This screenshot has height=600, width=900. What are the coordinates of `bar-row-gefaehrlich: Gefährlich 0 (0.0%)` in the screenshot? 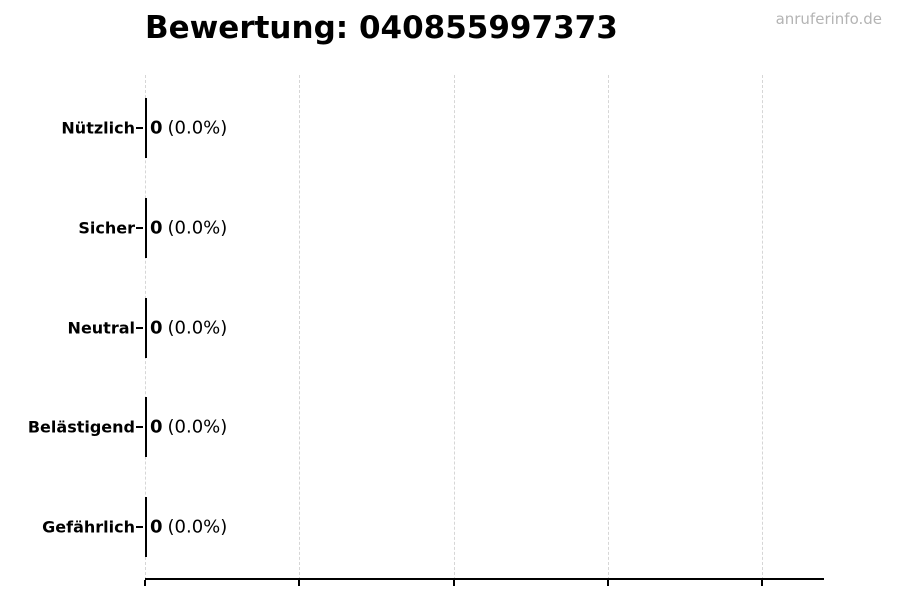 It's located at (450, 527).